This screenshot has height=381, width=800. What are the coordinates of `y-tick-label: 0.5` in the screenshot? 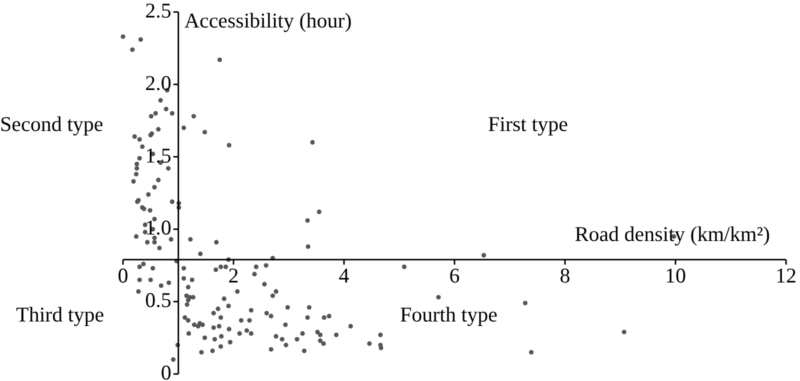 It's located at (158, 300).